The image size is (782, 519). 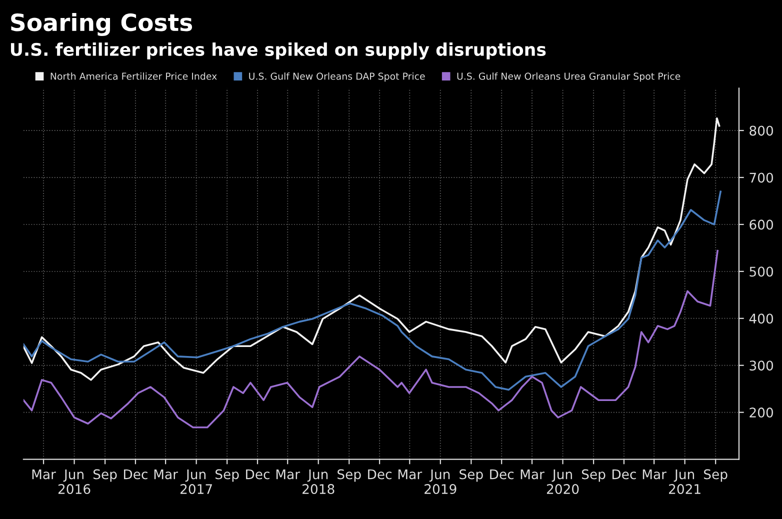 What do you see at coordinates (562, 481) in the screenshot?
I see `x-tick-label: Jun 2020` at bounding box center [562, 481].